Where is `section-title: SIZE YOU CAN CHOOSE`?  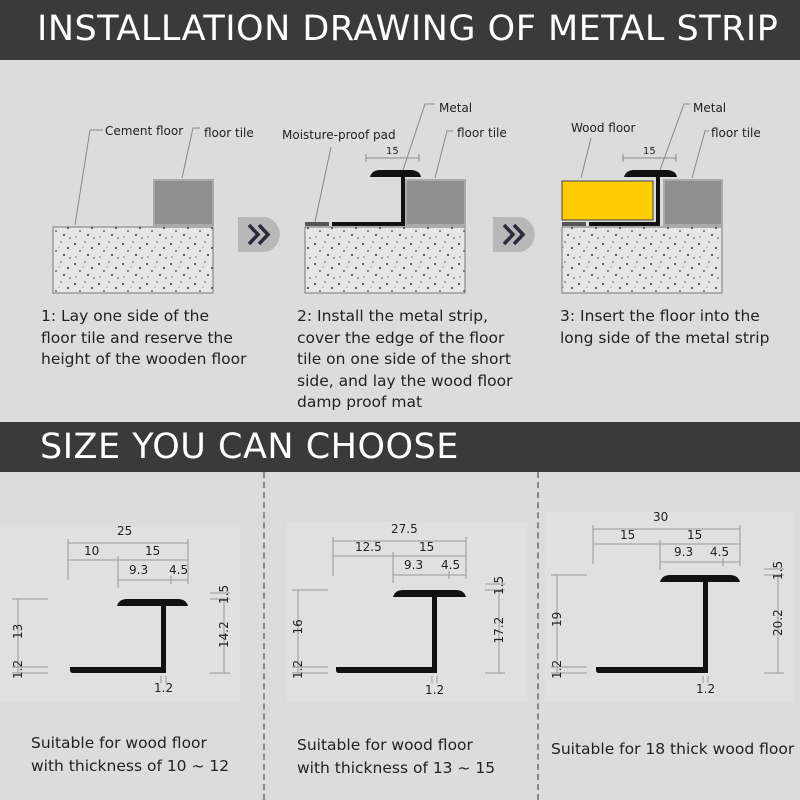
section-title: SIZE YOU CAN CHOOSE is located at coordinates (249, 447).